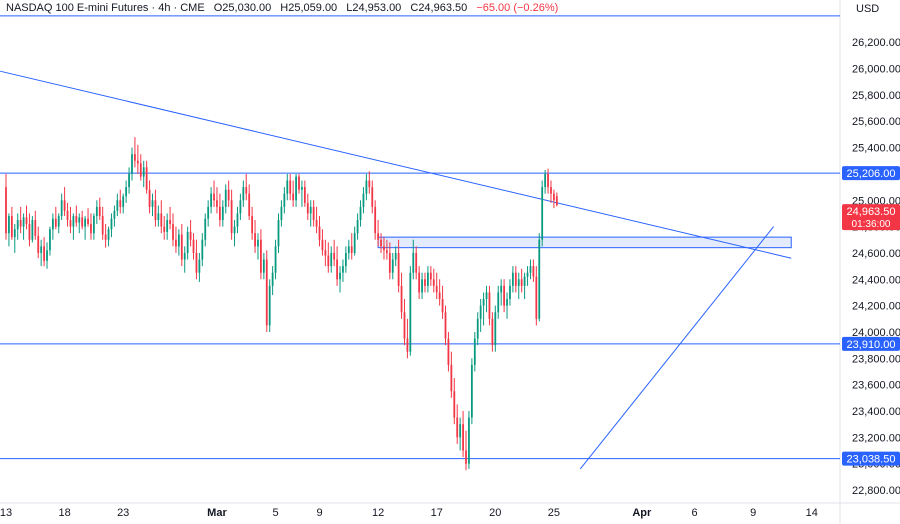 The image size is (900, 524). I want to click on level-price-label: 23,910.00, so click(871, 345).